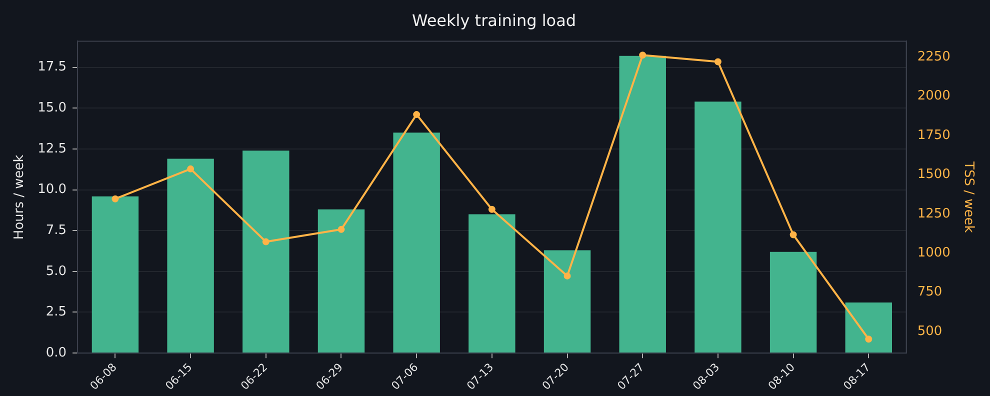  Describe the element at coordinates (56, 230) in the screenshot. I see `y-tick-label: 7.5` at that location.